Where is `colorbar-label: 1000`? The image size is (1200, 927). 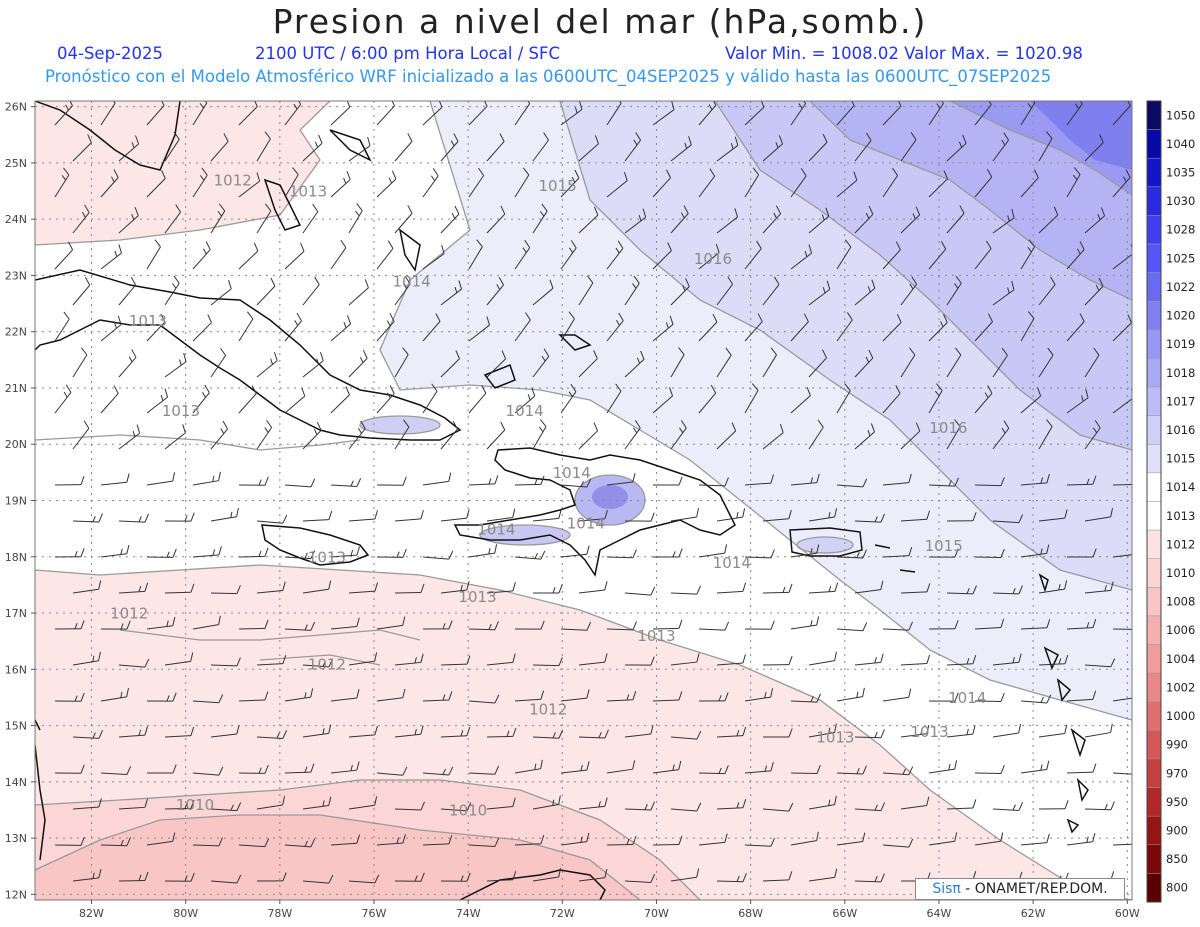 colorbar-label: 1000 is located at coordinates (1180, 716).